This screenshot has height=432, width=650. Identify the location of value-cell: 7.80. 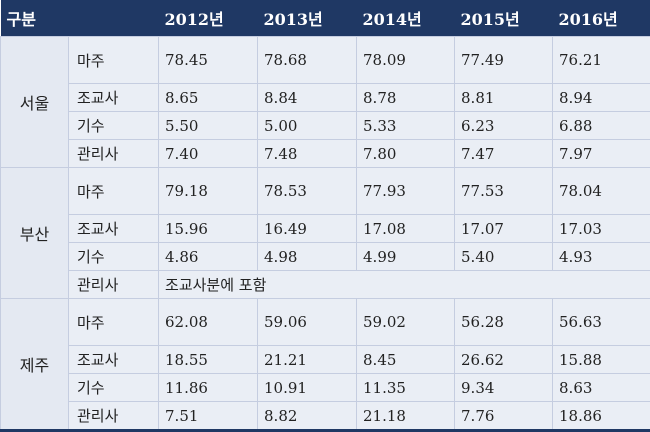
(406, 154).